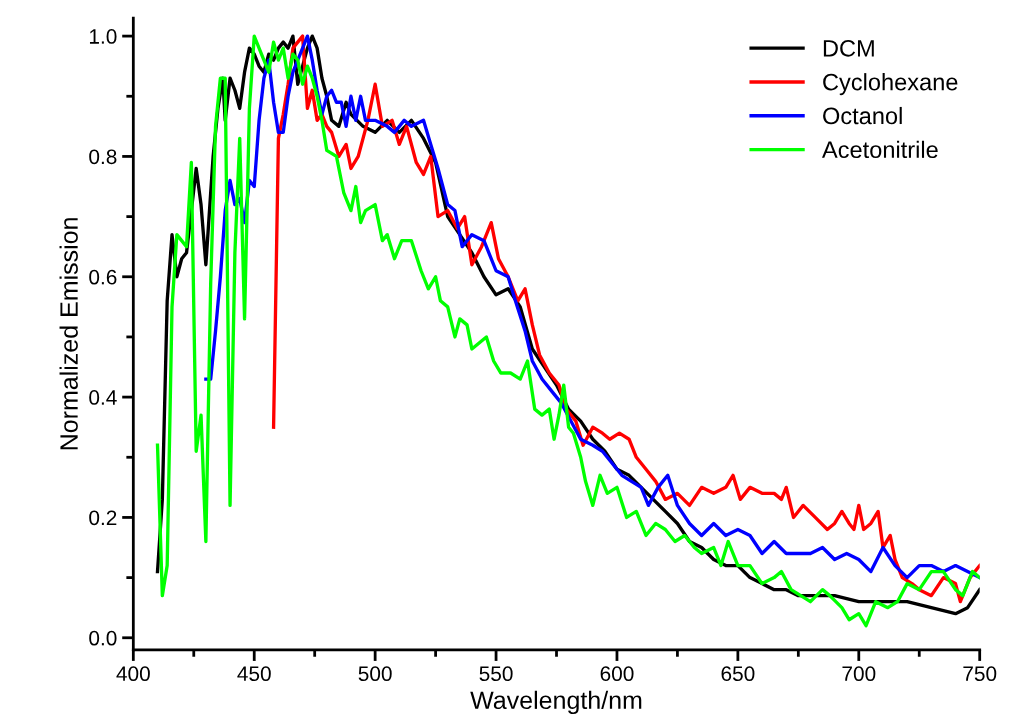 This screenshot has height=722, width=1010. What do you see at coordinates (848, 48) in the screenshot?
I see `legend-label: DCM` at bounding box center [848, 48].